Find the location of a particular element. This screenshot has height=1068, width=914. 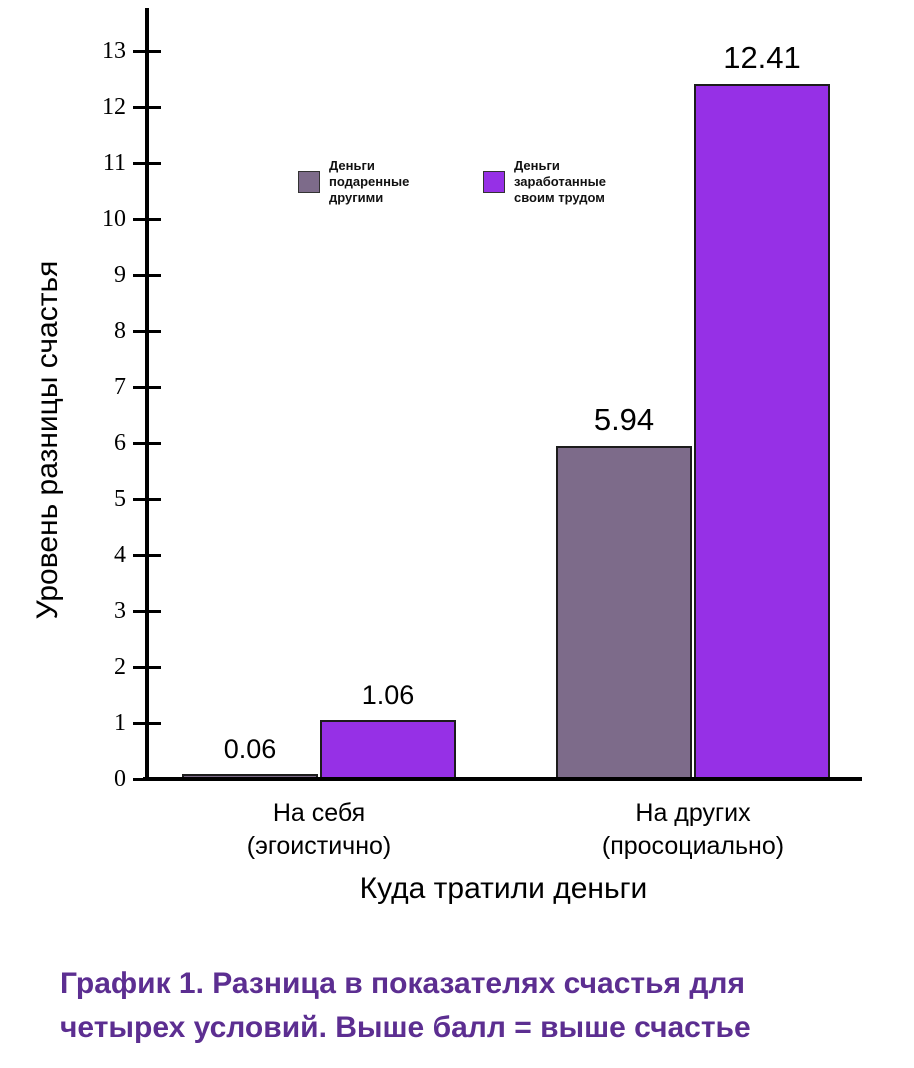

y-tick-label: 9 is located at coordinates (120, 275).